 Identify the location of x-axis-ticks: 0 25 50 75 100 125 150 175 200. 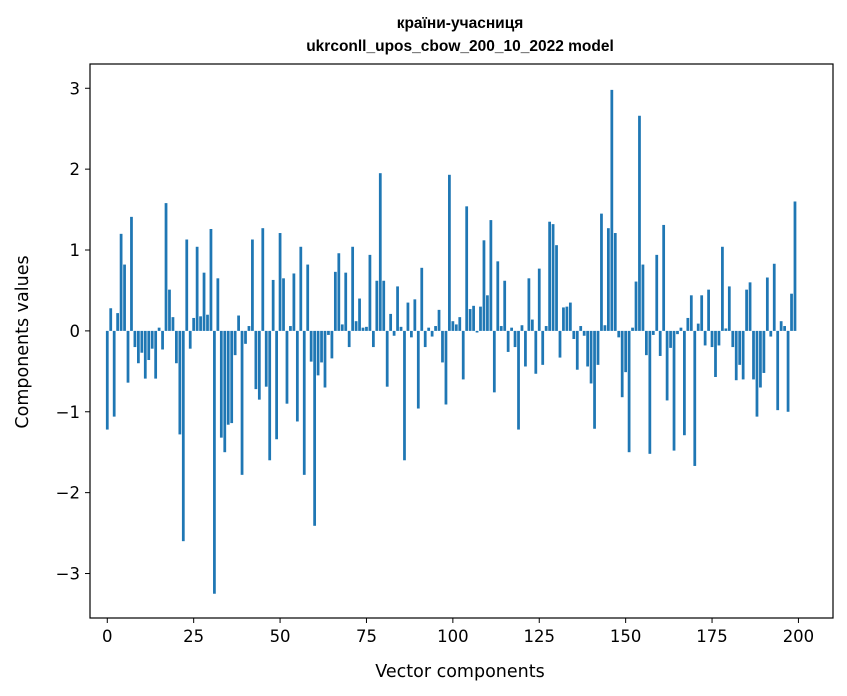
(458, 632).